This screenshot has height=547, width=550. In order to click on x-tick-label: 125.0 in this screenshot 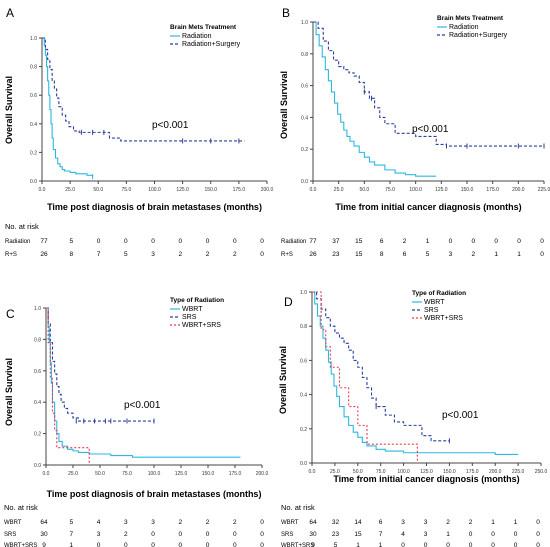, I will do `click(182, 190)`.